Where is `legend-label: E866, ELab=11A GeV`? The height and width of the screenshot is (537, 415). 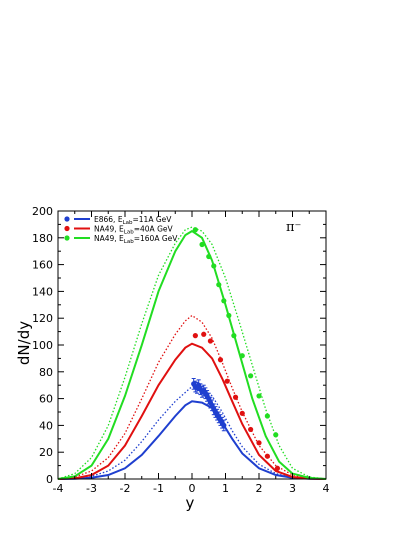 legend-label: E866, ELab=11A GeV is located at coordinates (133, 220).